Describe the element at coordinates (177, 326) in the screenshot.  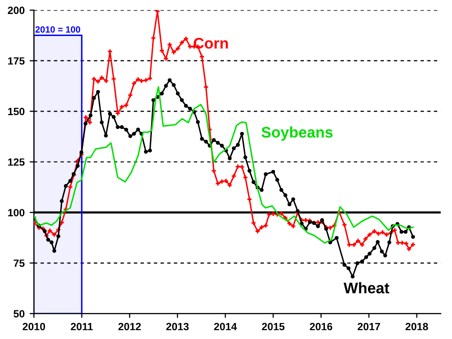
I see `x-tick-label: 2013` at that location.